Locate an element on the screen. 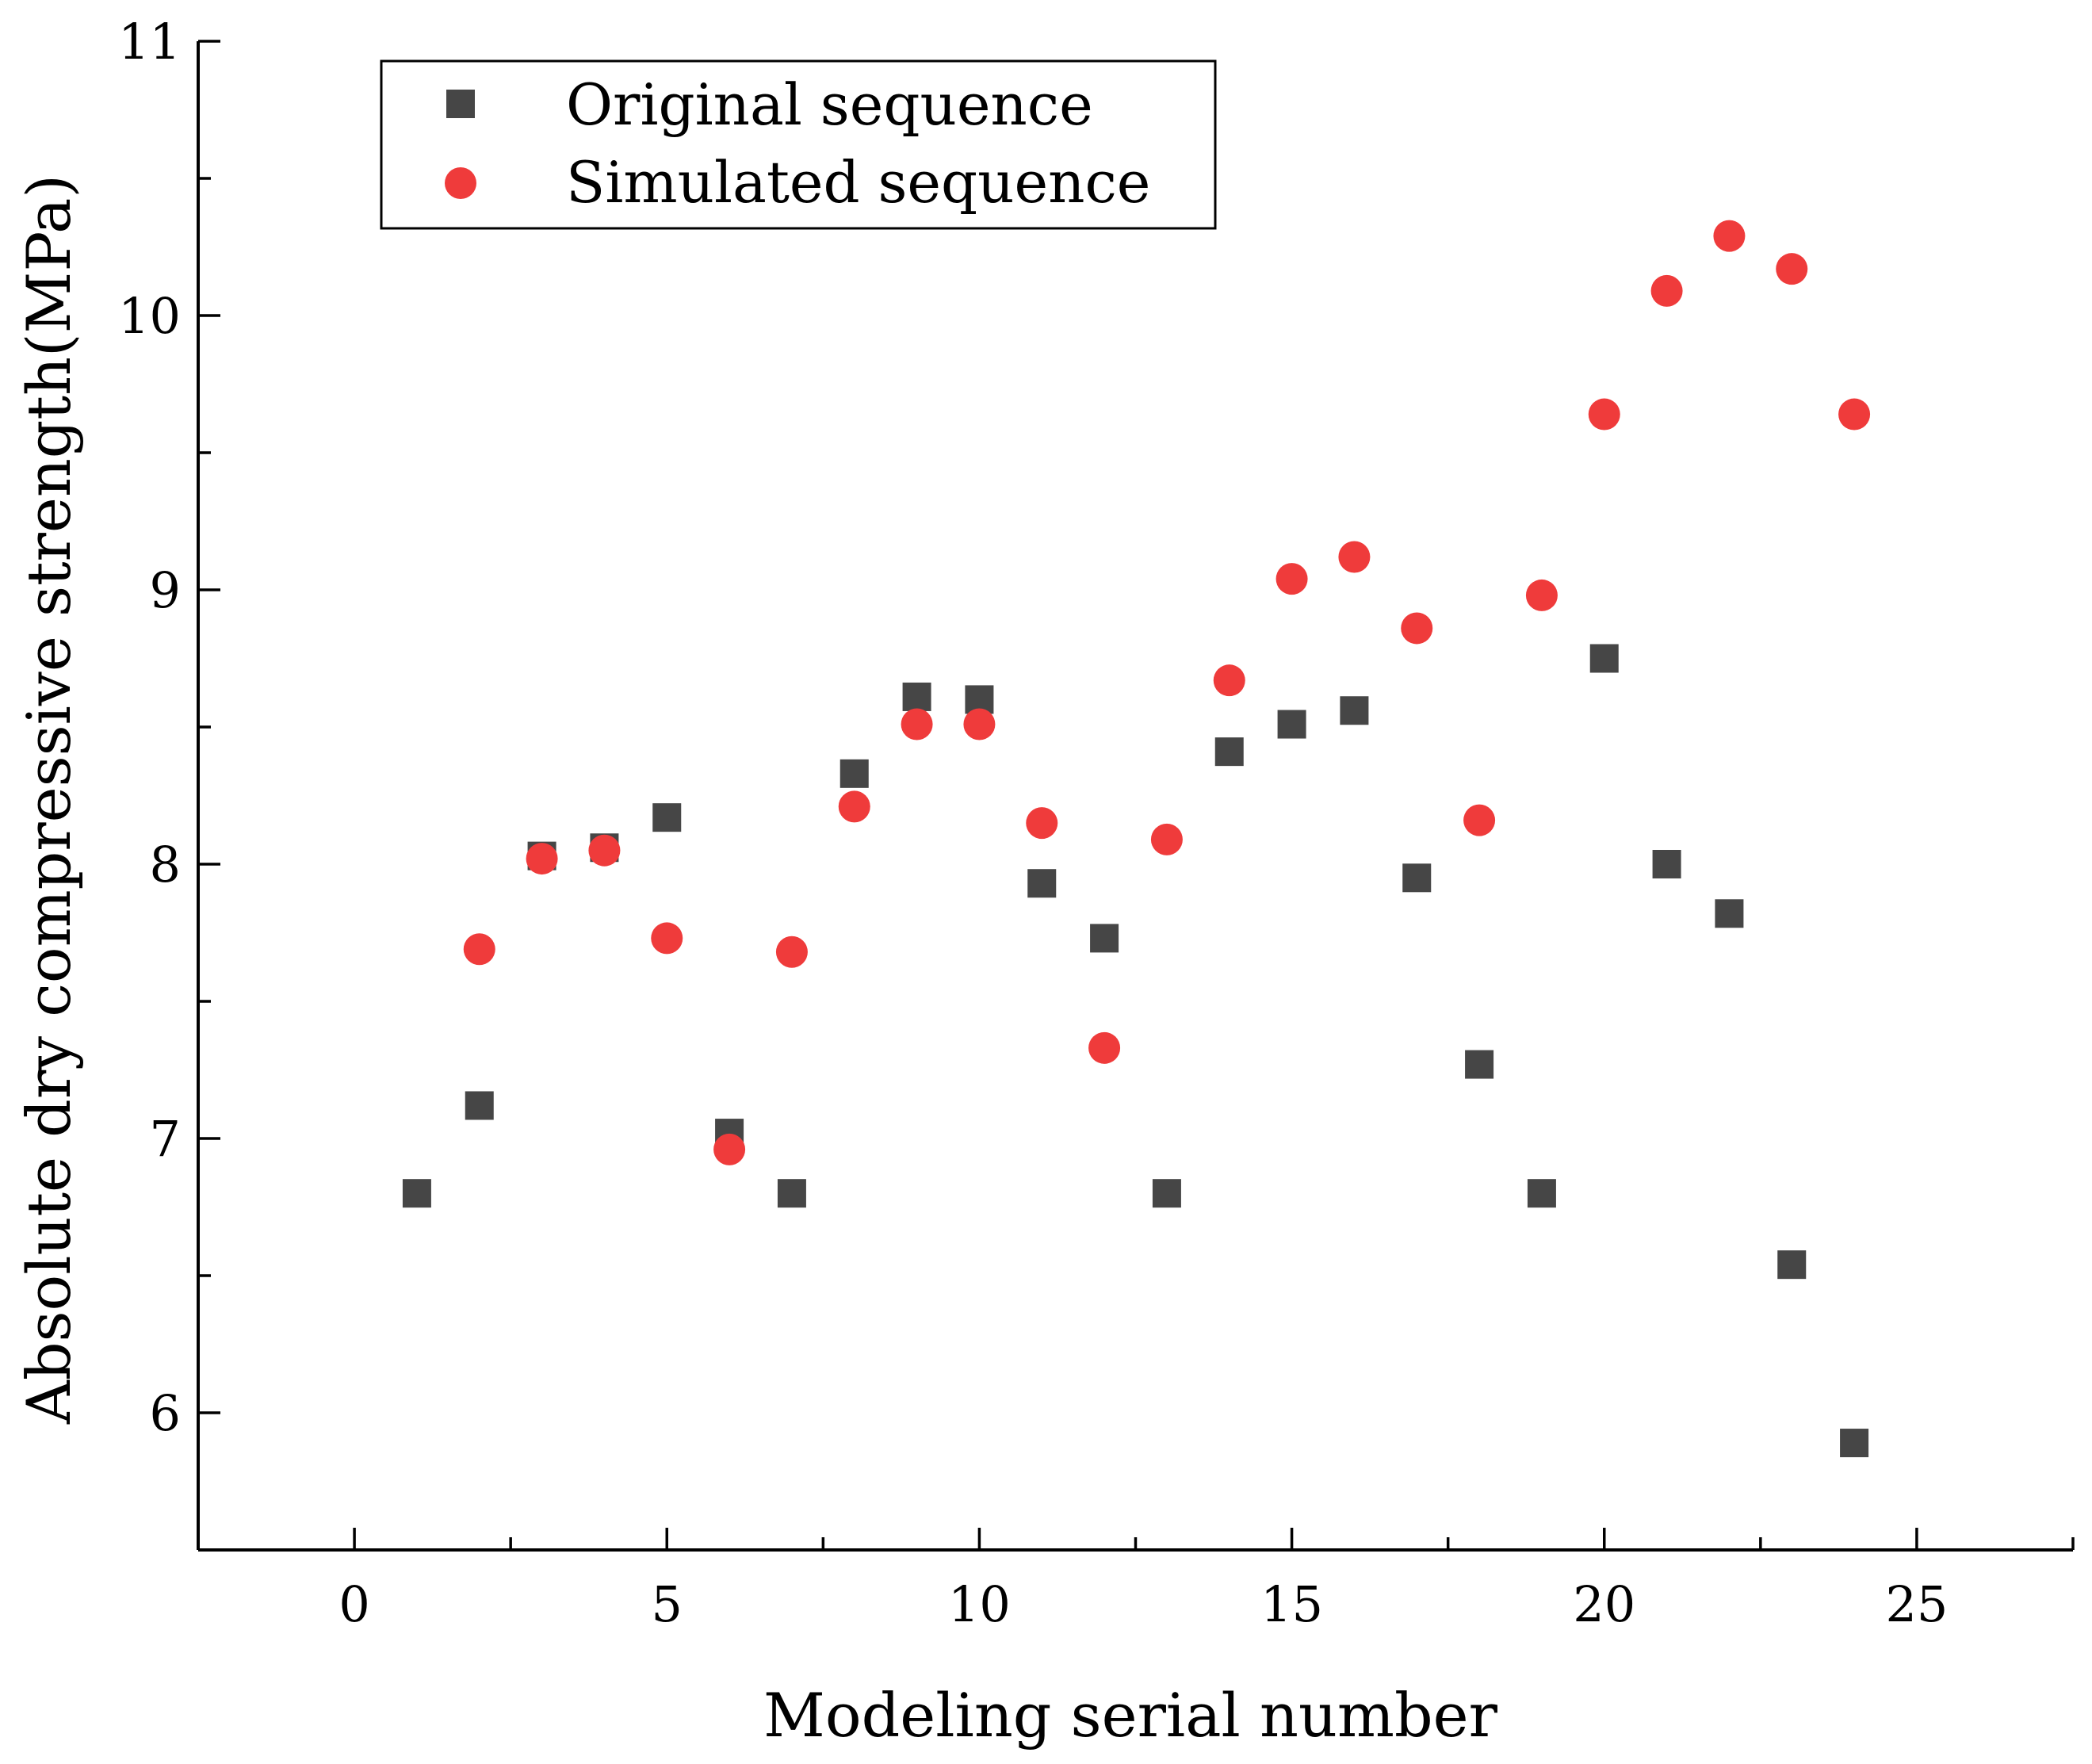 This screenshot has height=1764, width=2092. y-tick-label: 9 is located at coordinates (165, 590).